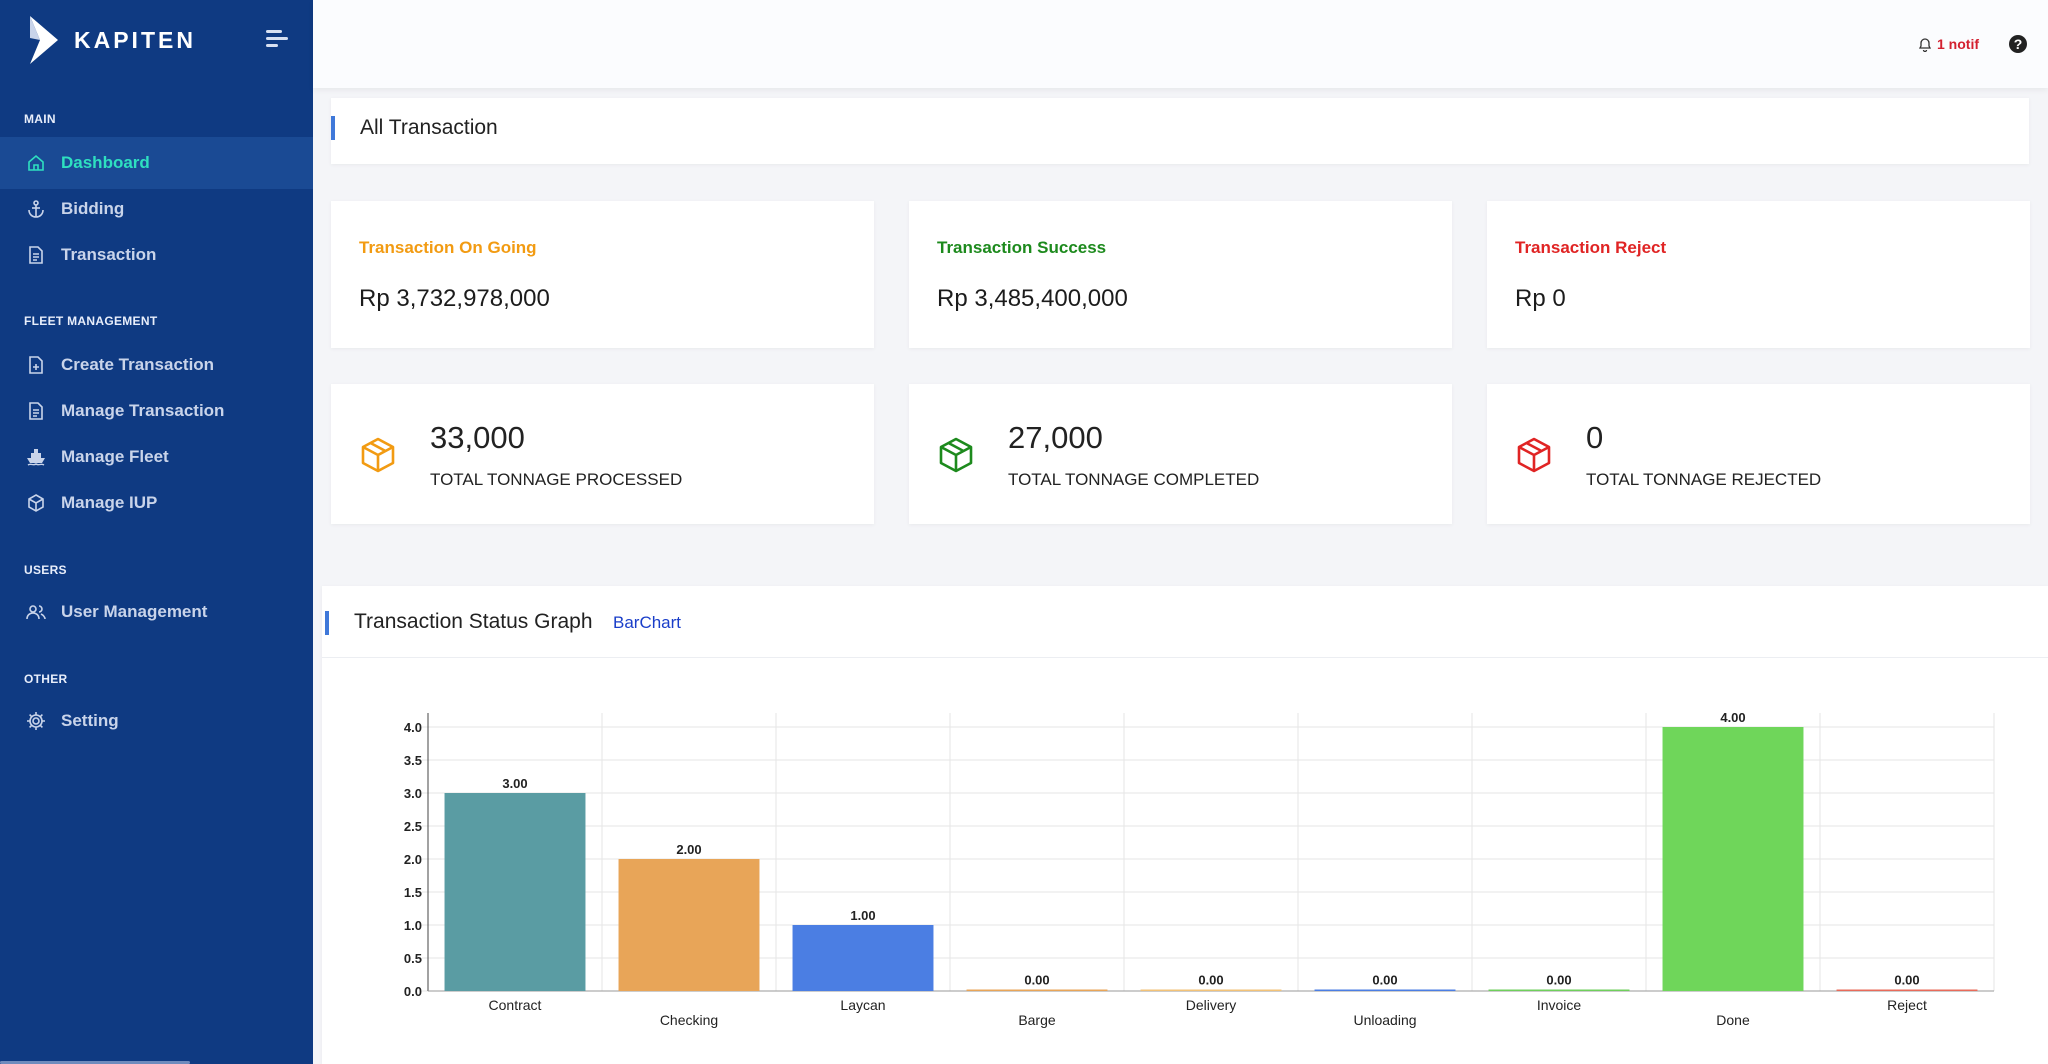 The height and width of the screenshot is (1064, 2048). I want to click on help-icon: ?, so click(2018, 44).